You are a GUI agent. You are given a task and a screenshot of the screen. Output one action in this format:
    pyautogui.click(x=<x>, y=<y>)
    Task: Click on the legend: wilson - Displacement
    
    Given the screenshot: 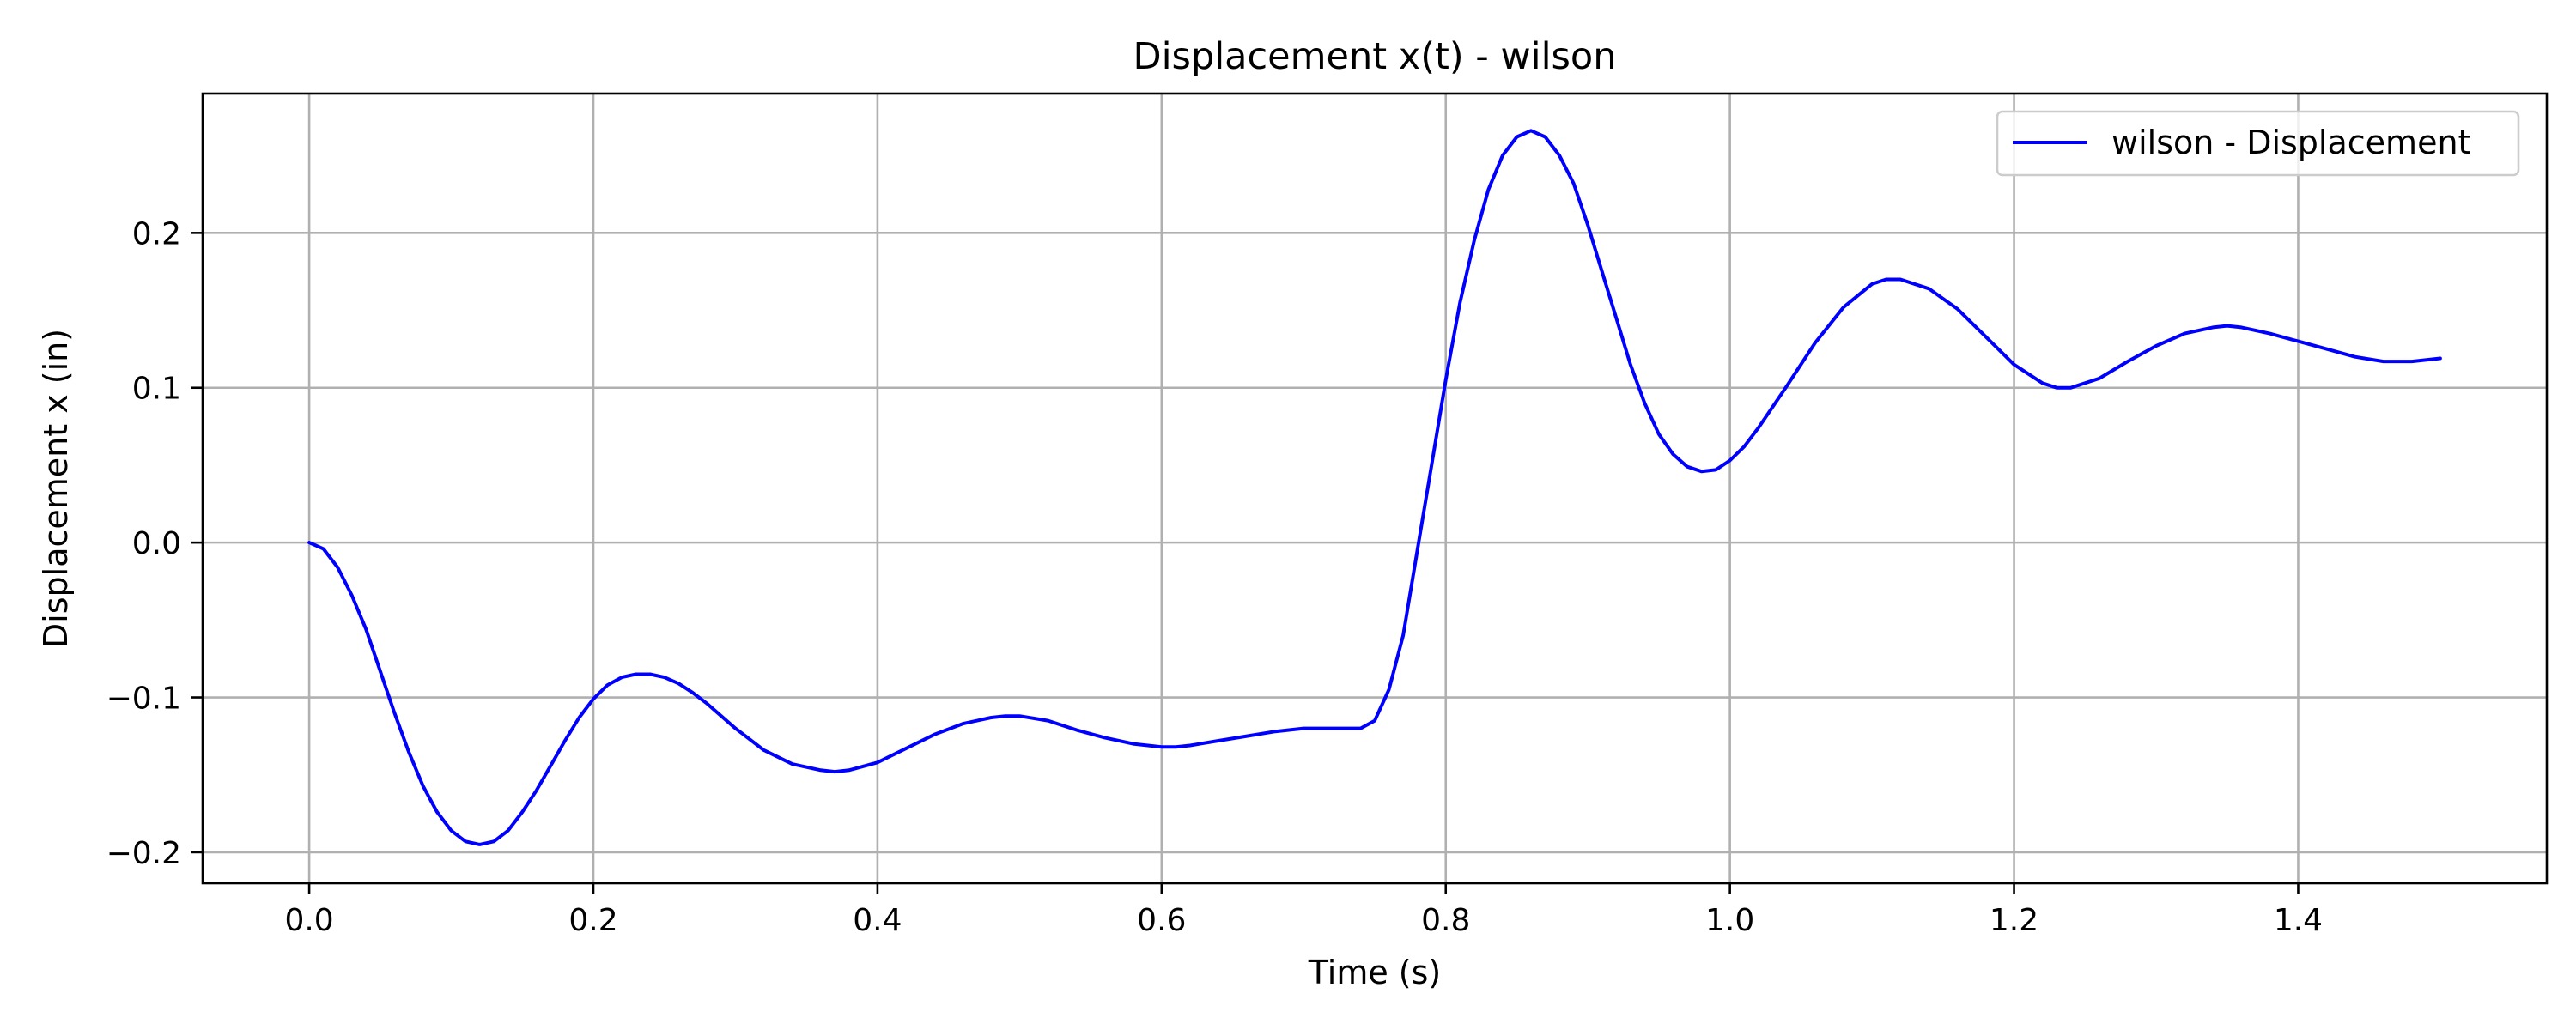 What is the action you would take?
    pyautogui.click(x=2258, y=143)
    